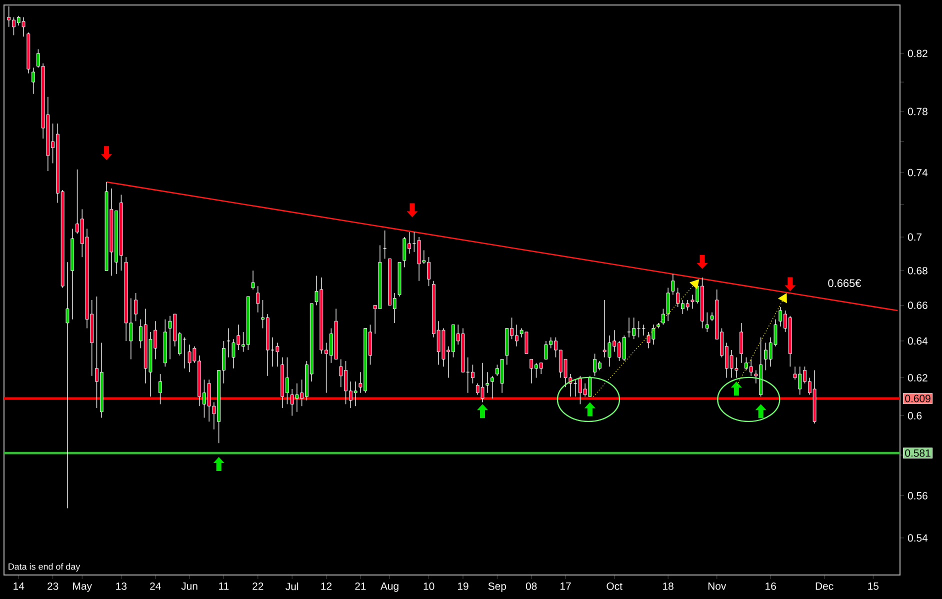 This screenshot has width=942, height=599. Describe the element at coordinates (19, 586) in the screenshot. I see `x-tick-label: 14` at that location.